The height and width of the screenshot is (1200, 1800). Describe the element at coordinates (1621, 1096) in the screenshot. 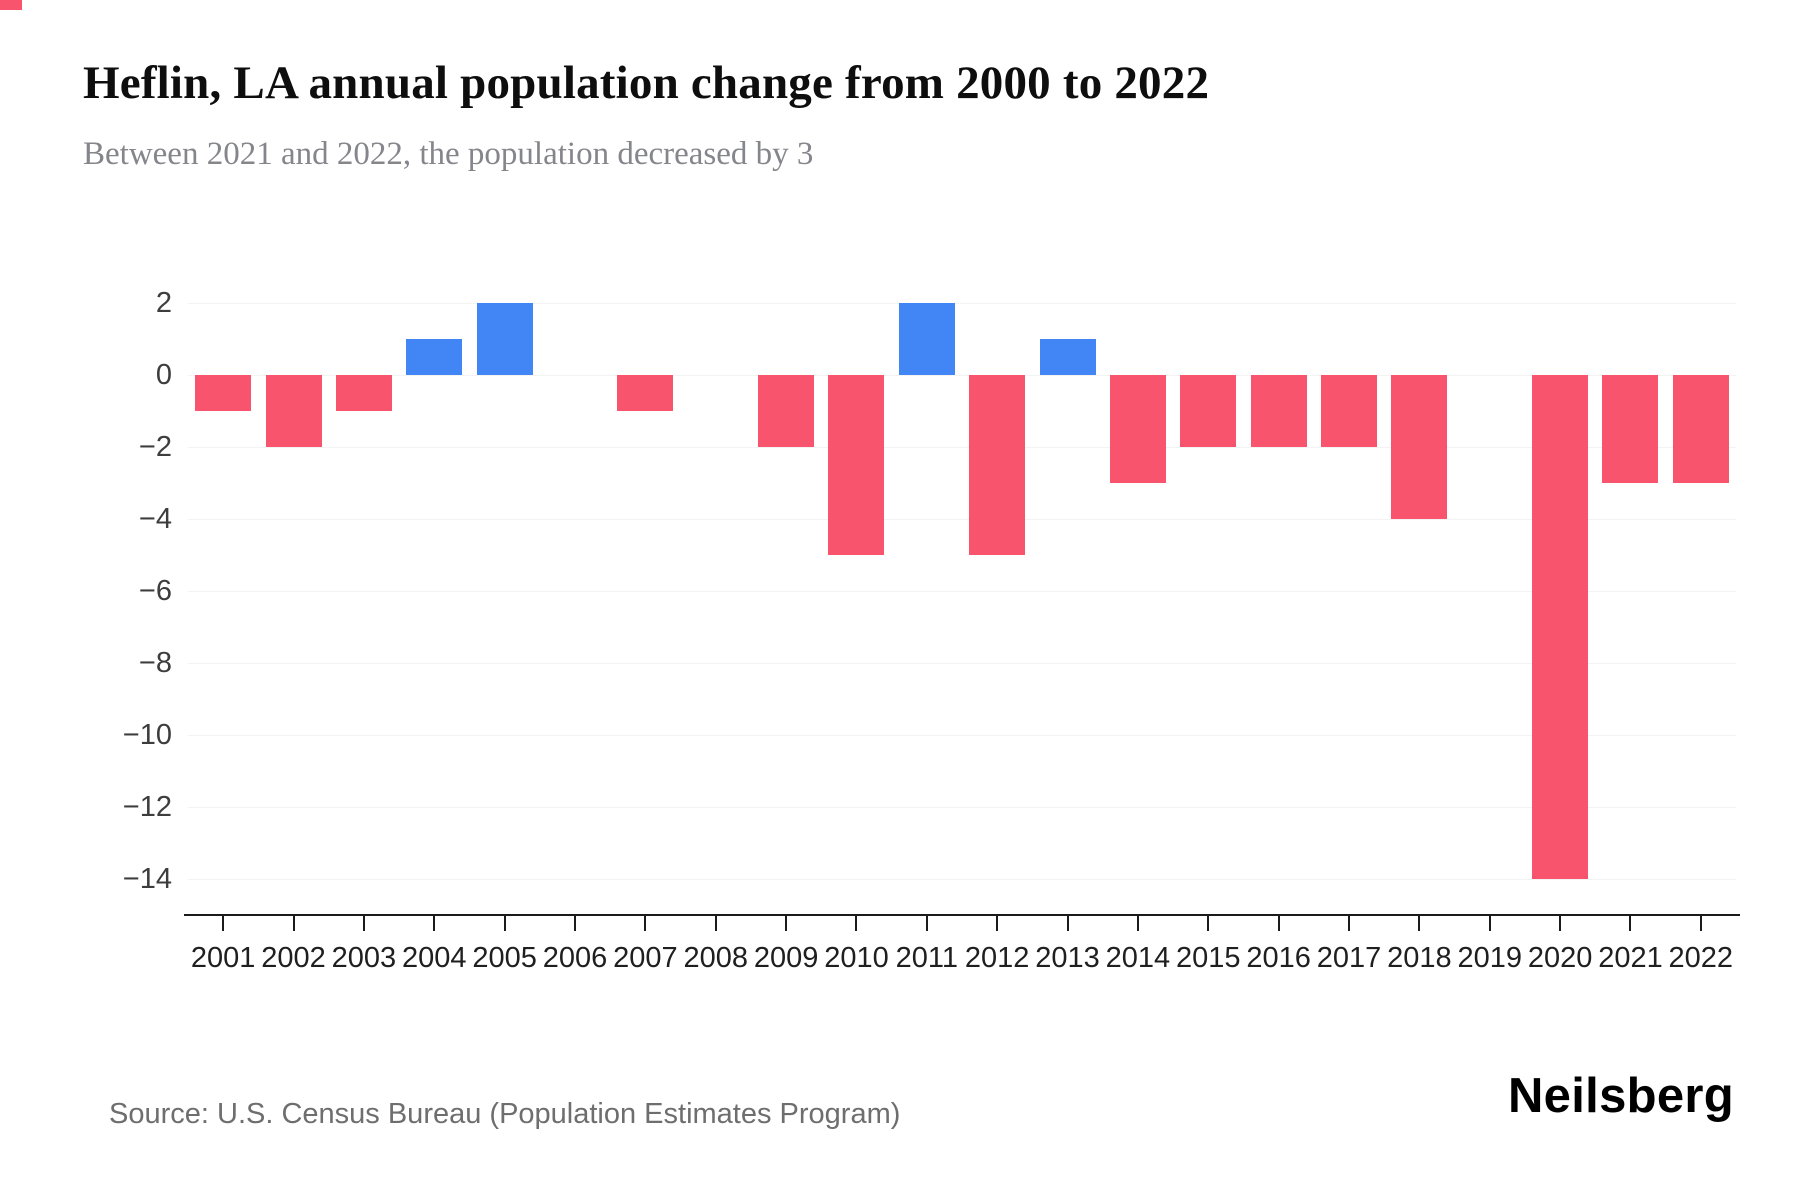

I see `brand-logo: Neilsberg` at that location.